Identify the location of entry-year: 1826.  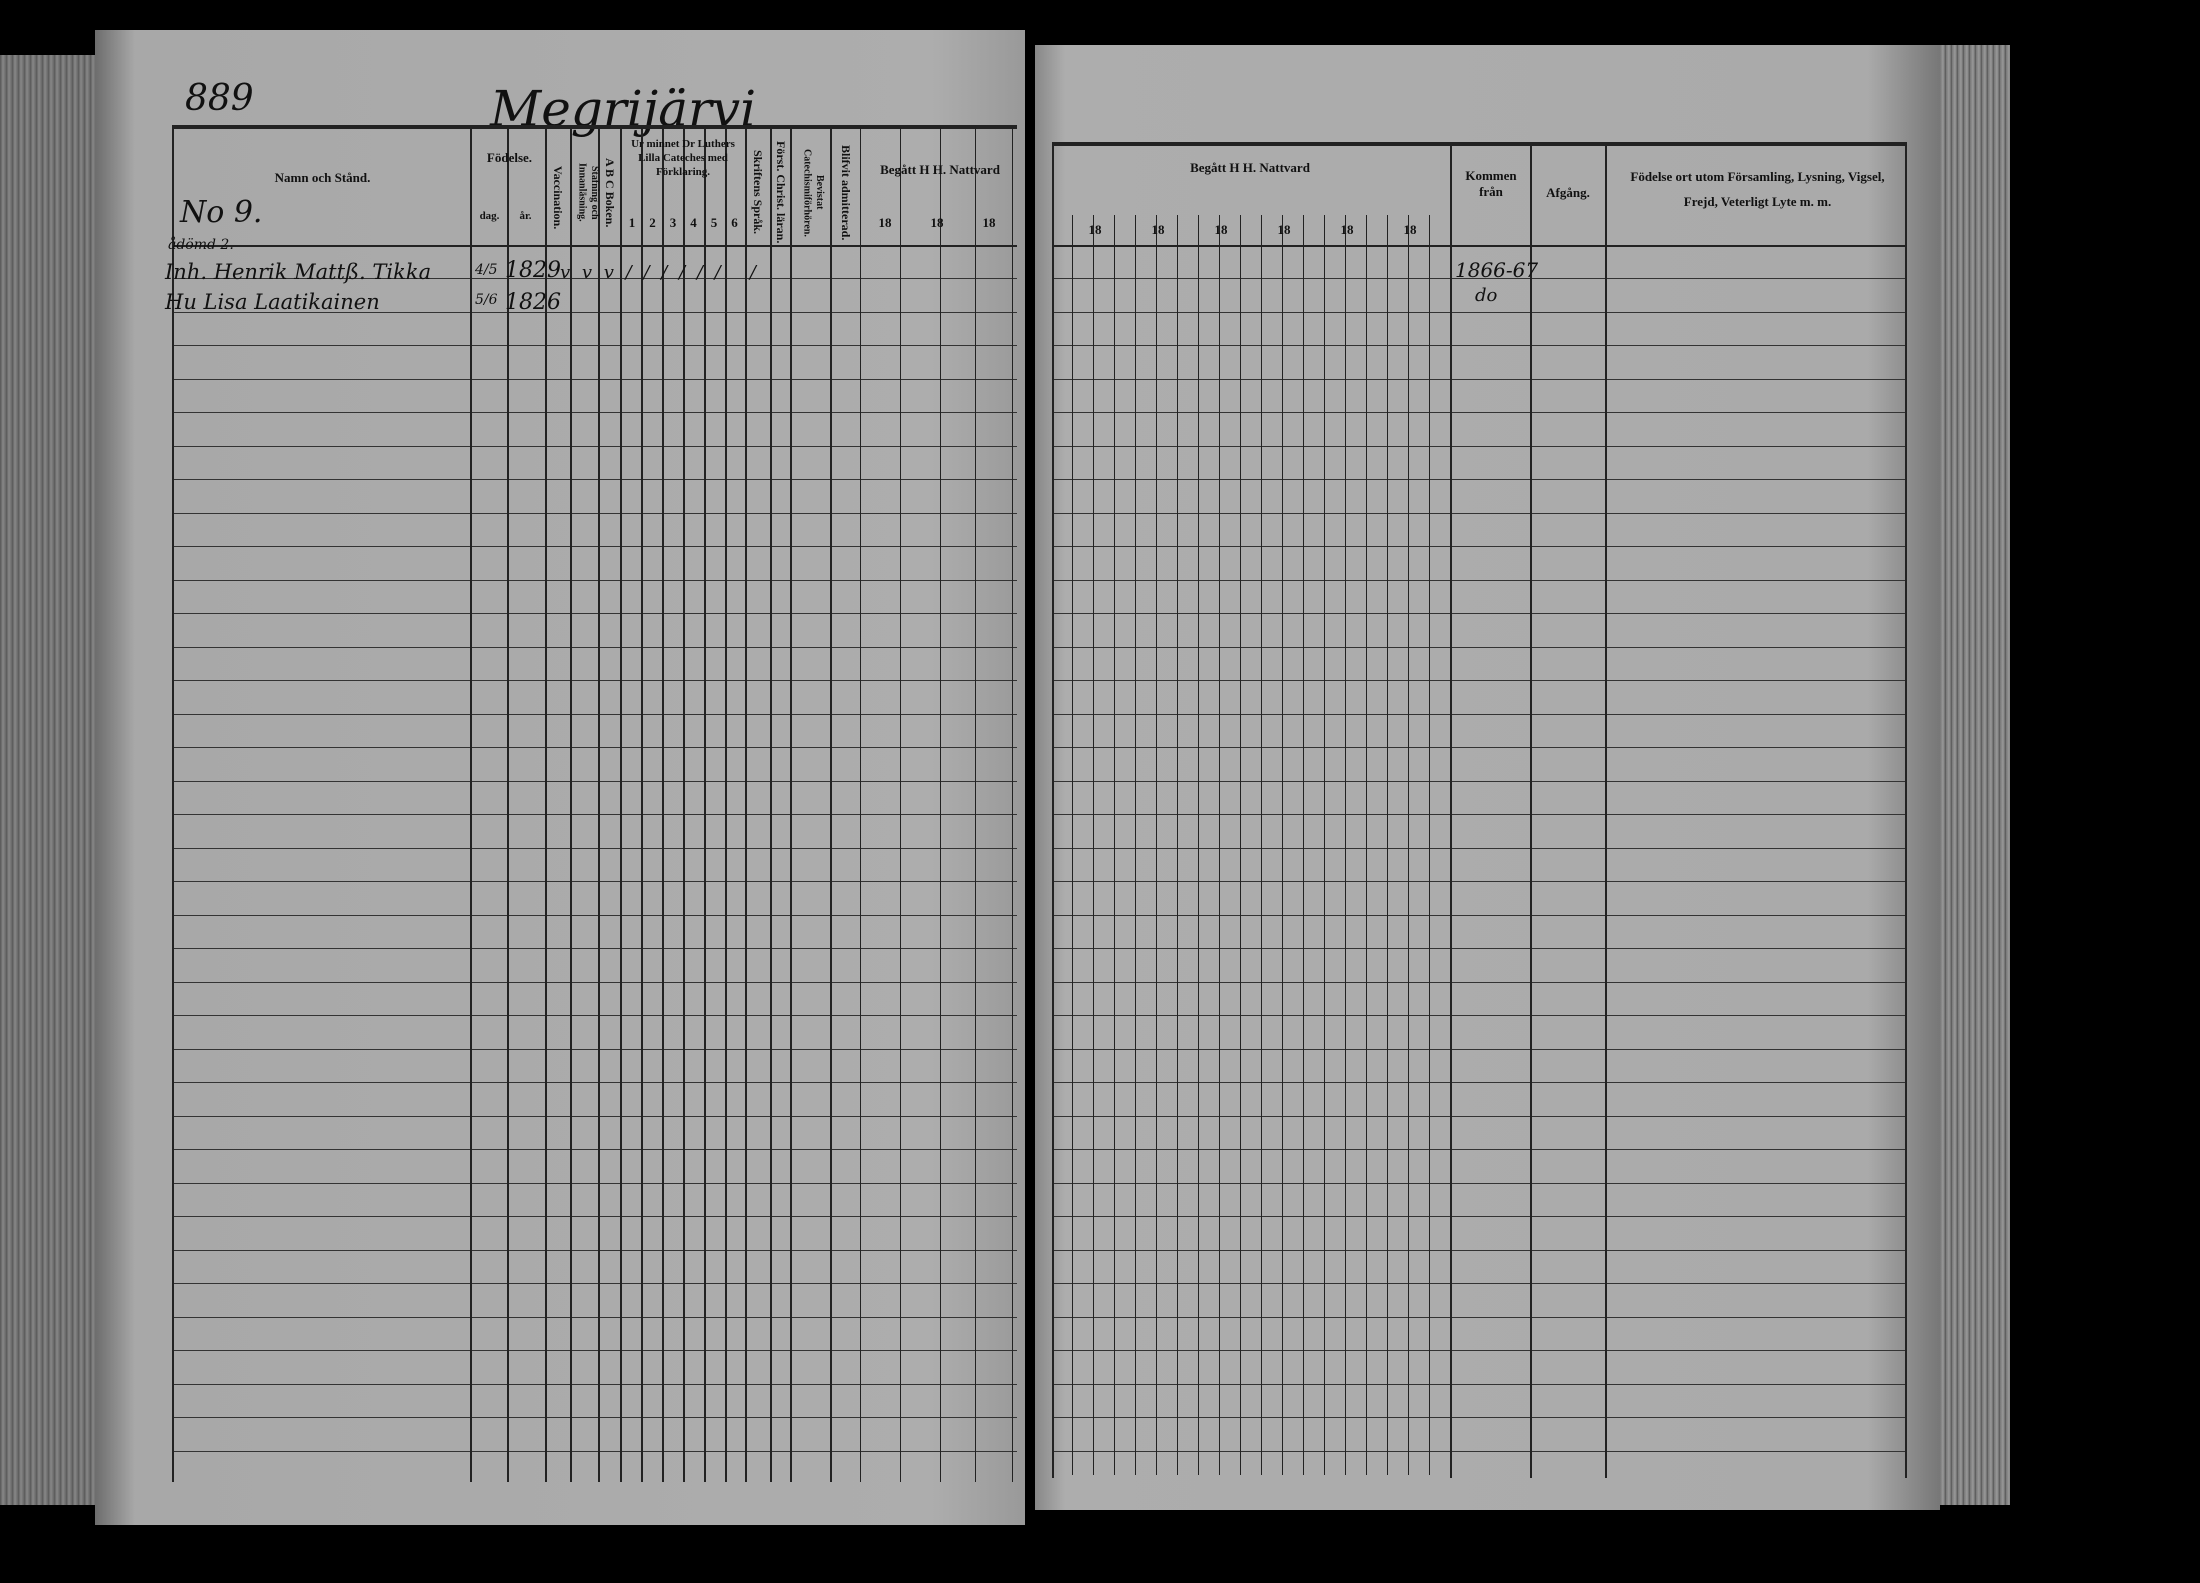
(533, 302).